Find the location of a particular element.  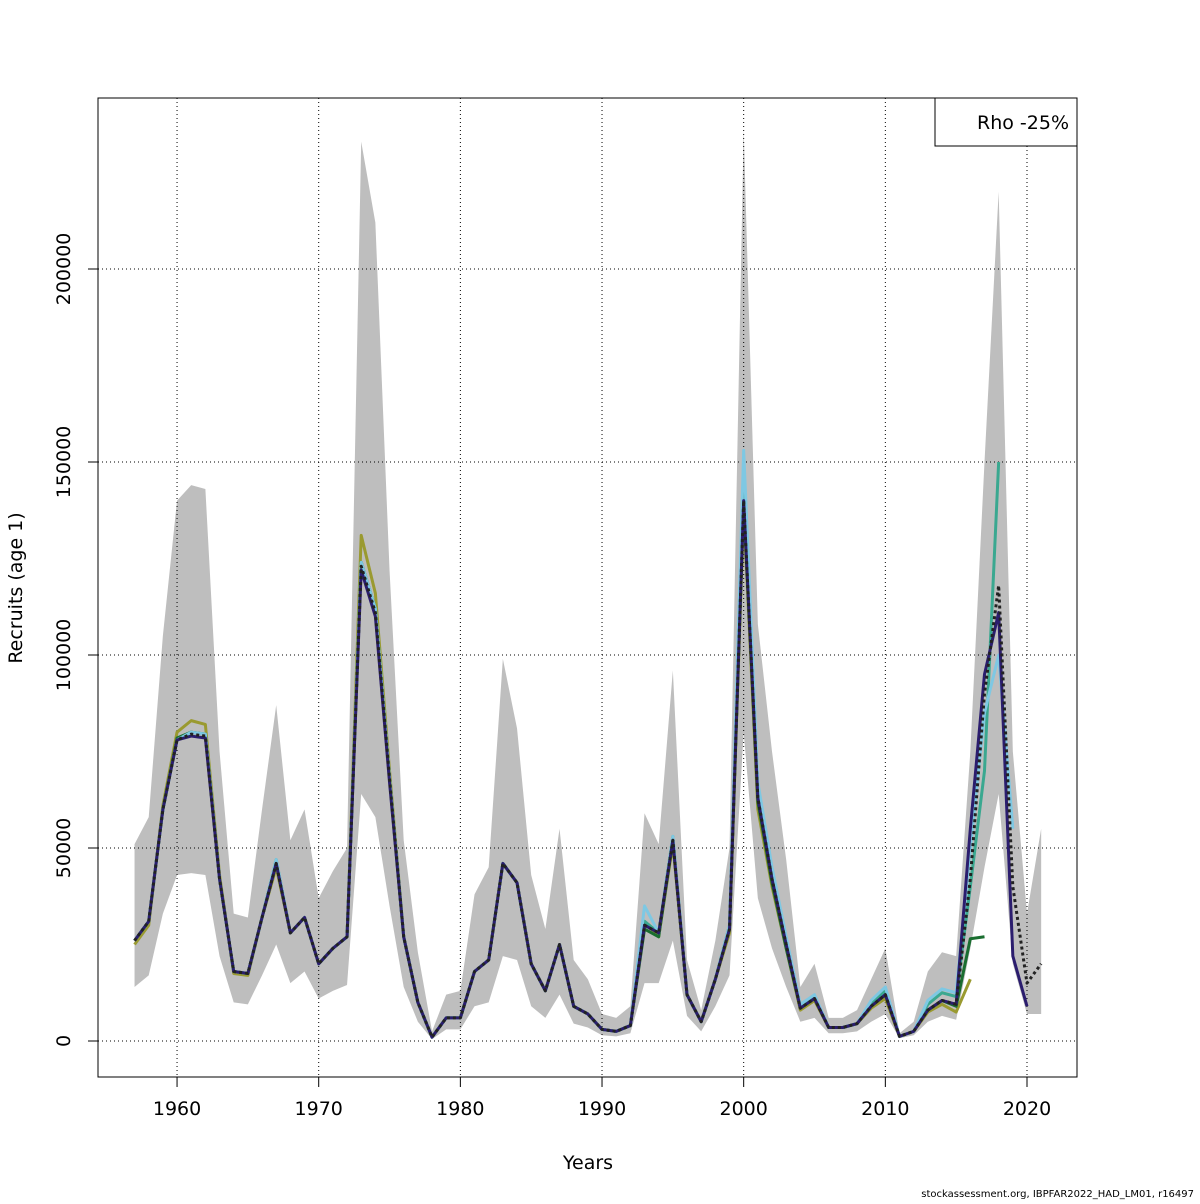

legend-box is located at coordinates (1006, 122).